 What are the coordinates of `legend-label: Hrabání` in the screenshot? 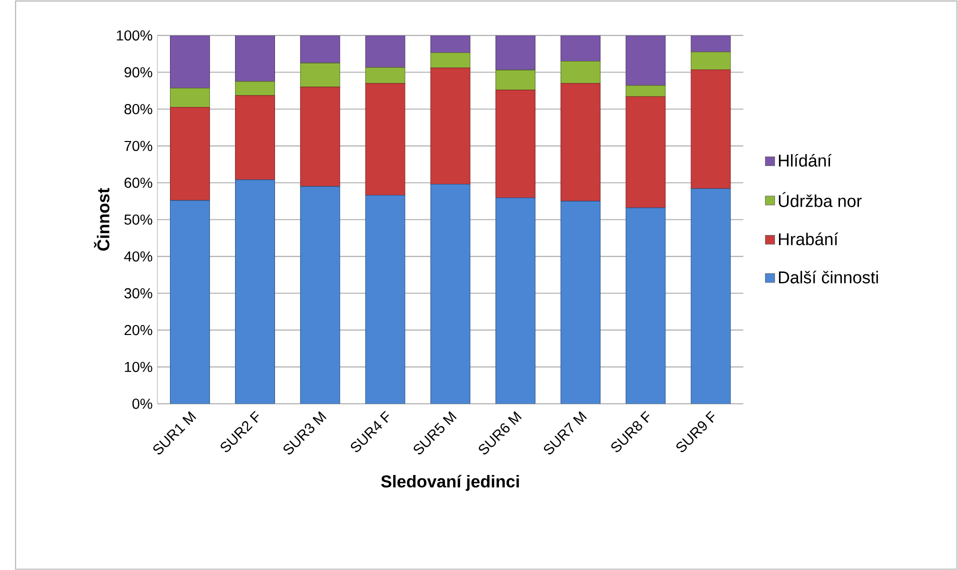 It's located at (808, 239).